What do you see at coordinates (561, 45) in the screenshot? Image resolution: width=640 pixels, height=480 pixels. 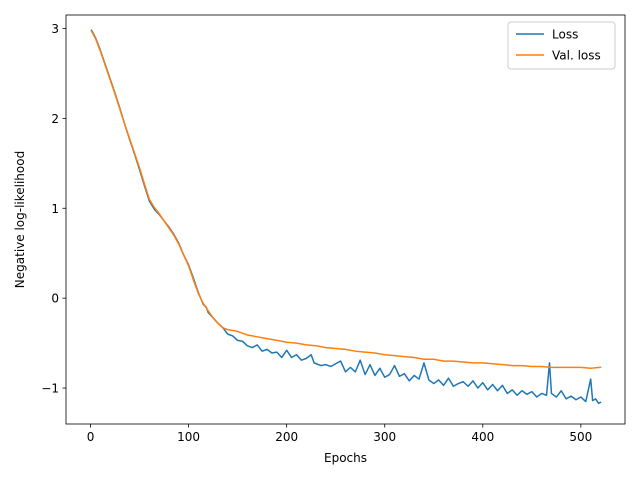 I see `legend: Loss Val. loss` at bounding box center [561, 45].